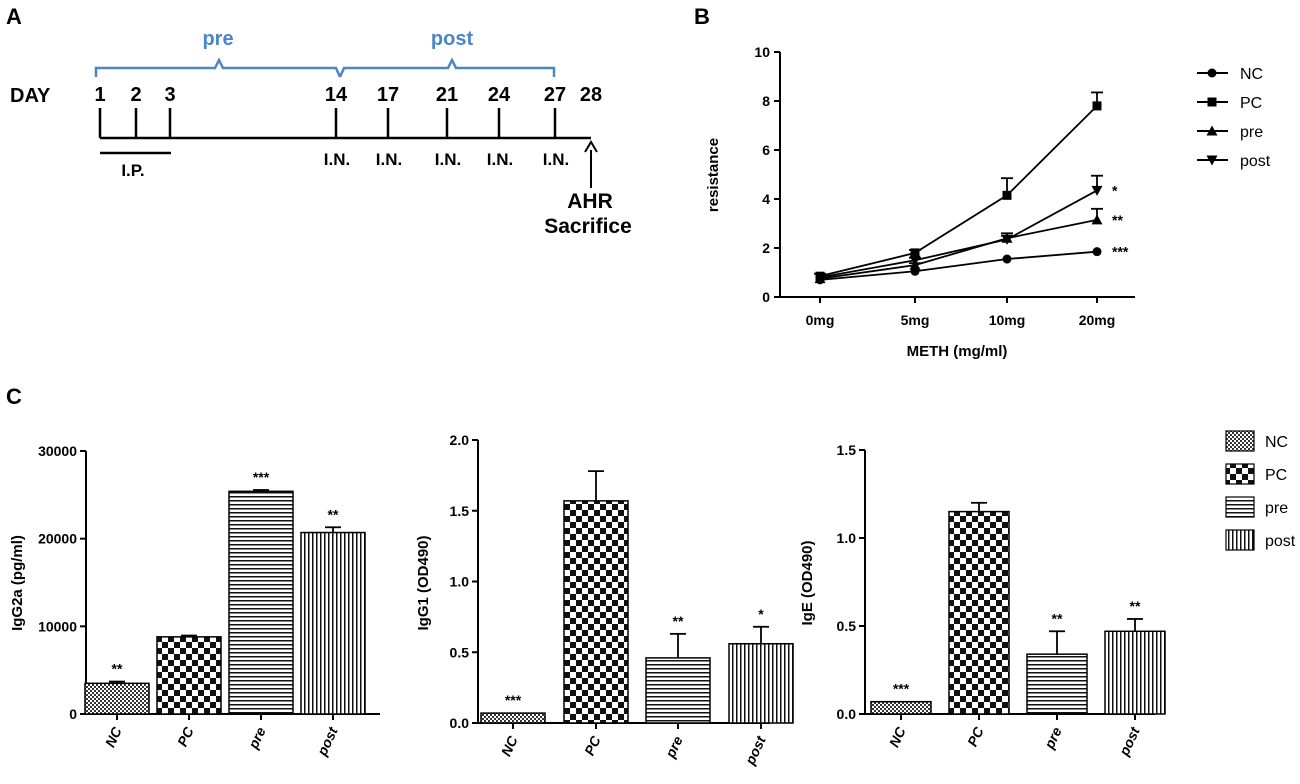 The image size is (1300, 784). What do you see at coordinates (755, 750) in the screenshot?
I see `x-tick-label: post` at bounding box center [755, 750].